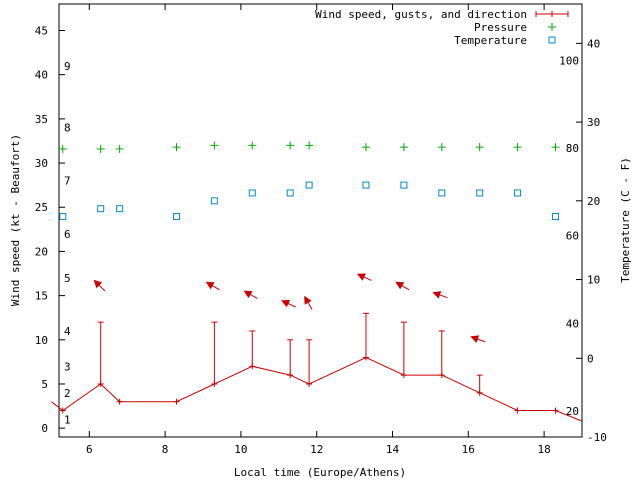 The height and width of the screenshot is (480, 640). Describe the element at coordinates (50, 230) in the screenshot. I see `left-y-axis: 0 5 10 15 20 25 30 35 40 45` at that location.